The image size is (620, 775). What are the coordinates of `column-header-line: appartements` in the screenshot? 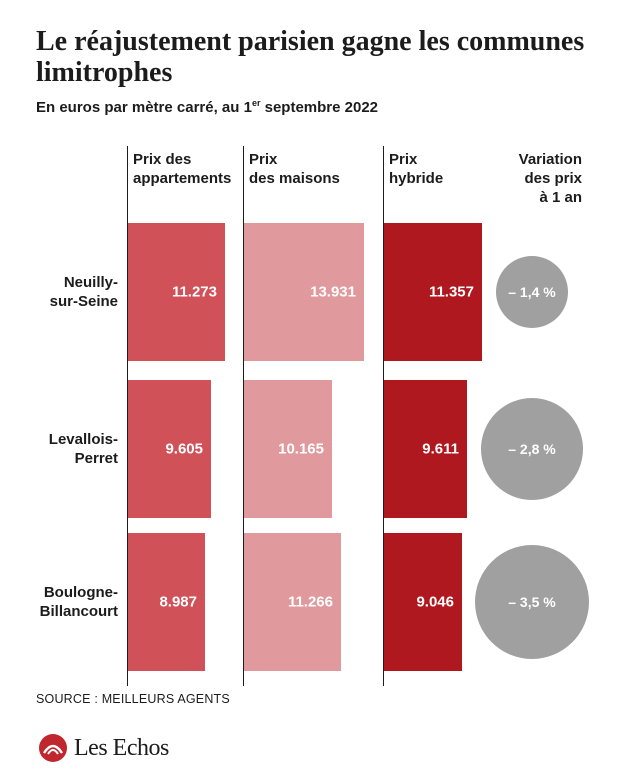 It's located at (182, 178).